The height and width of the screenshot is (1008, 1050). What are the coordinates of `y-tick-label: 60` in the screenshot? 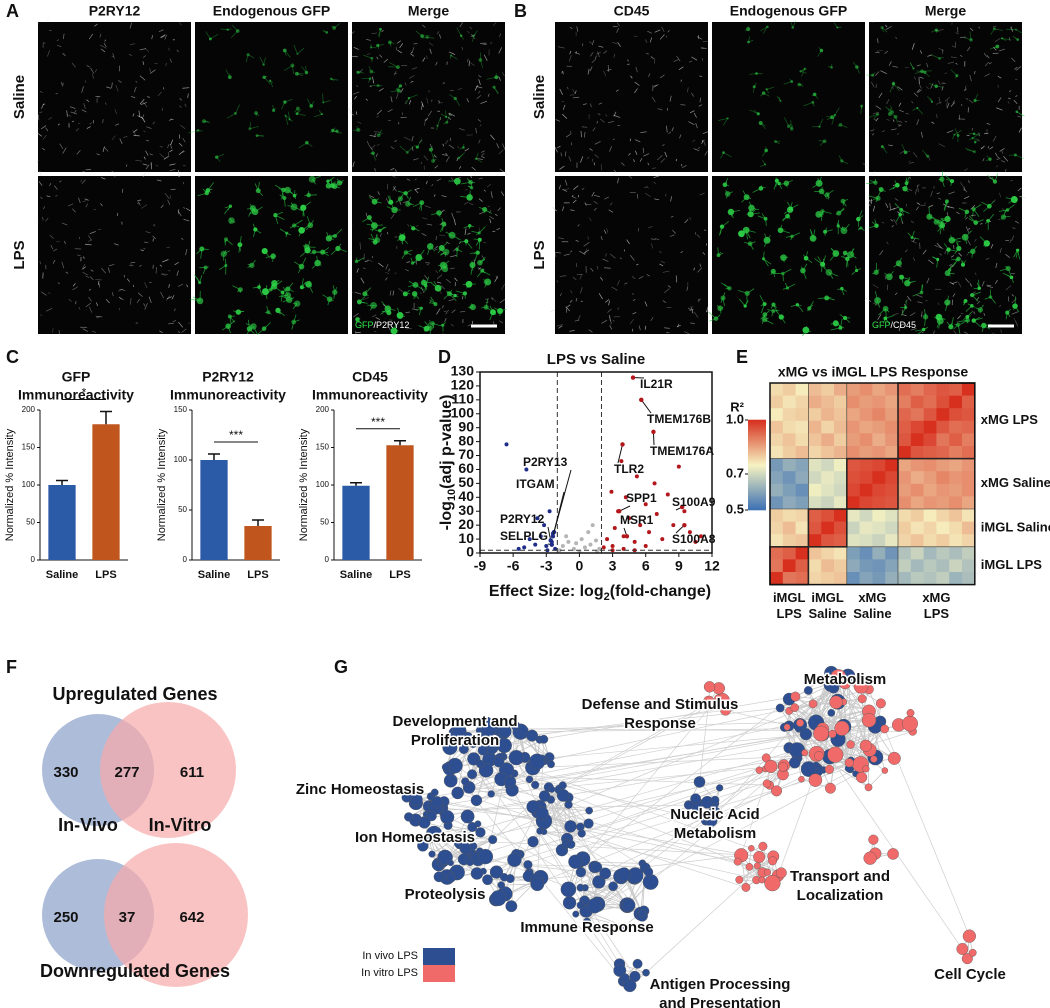 It's located at (466, 468).